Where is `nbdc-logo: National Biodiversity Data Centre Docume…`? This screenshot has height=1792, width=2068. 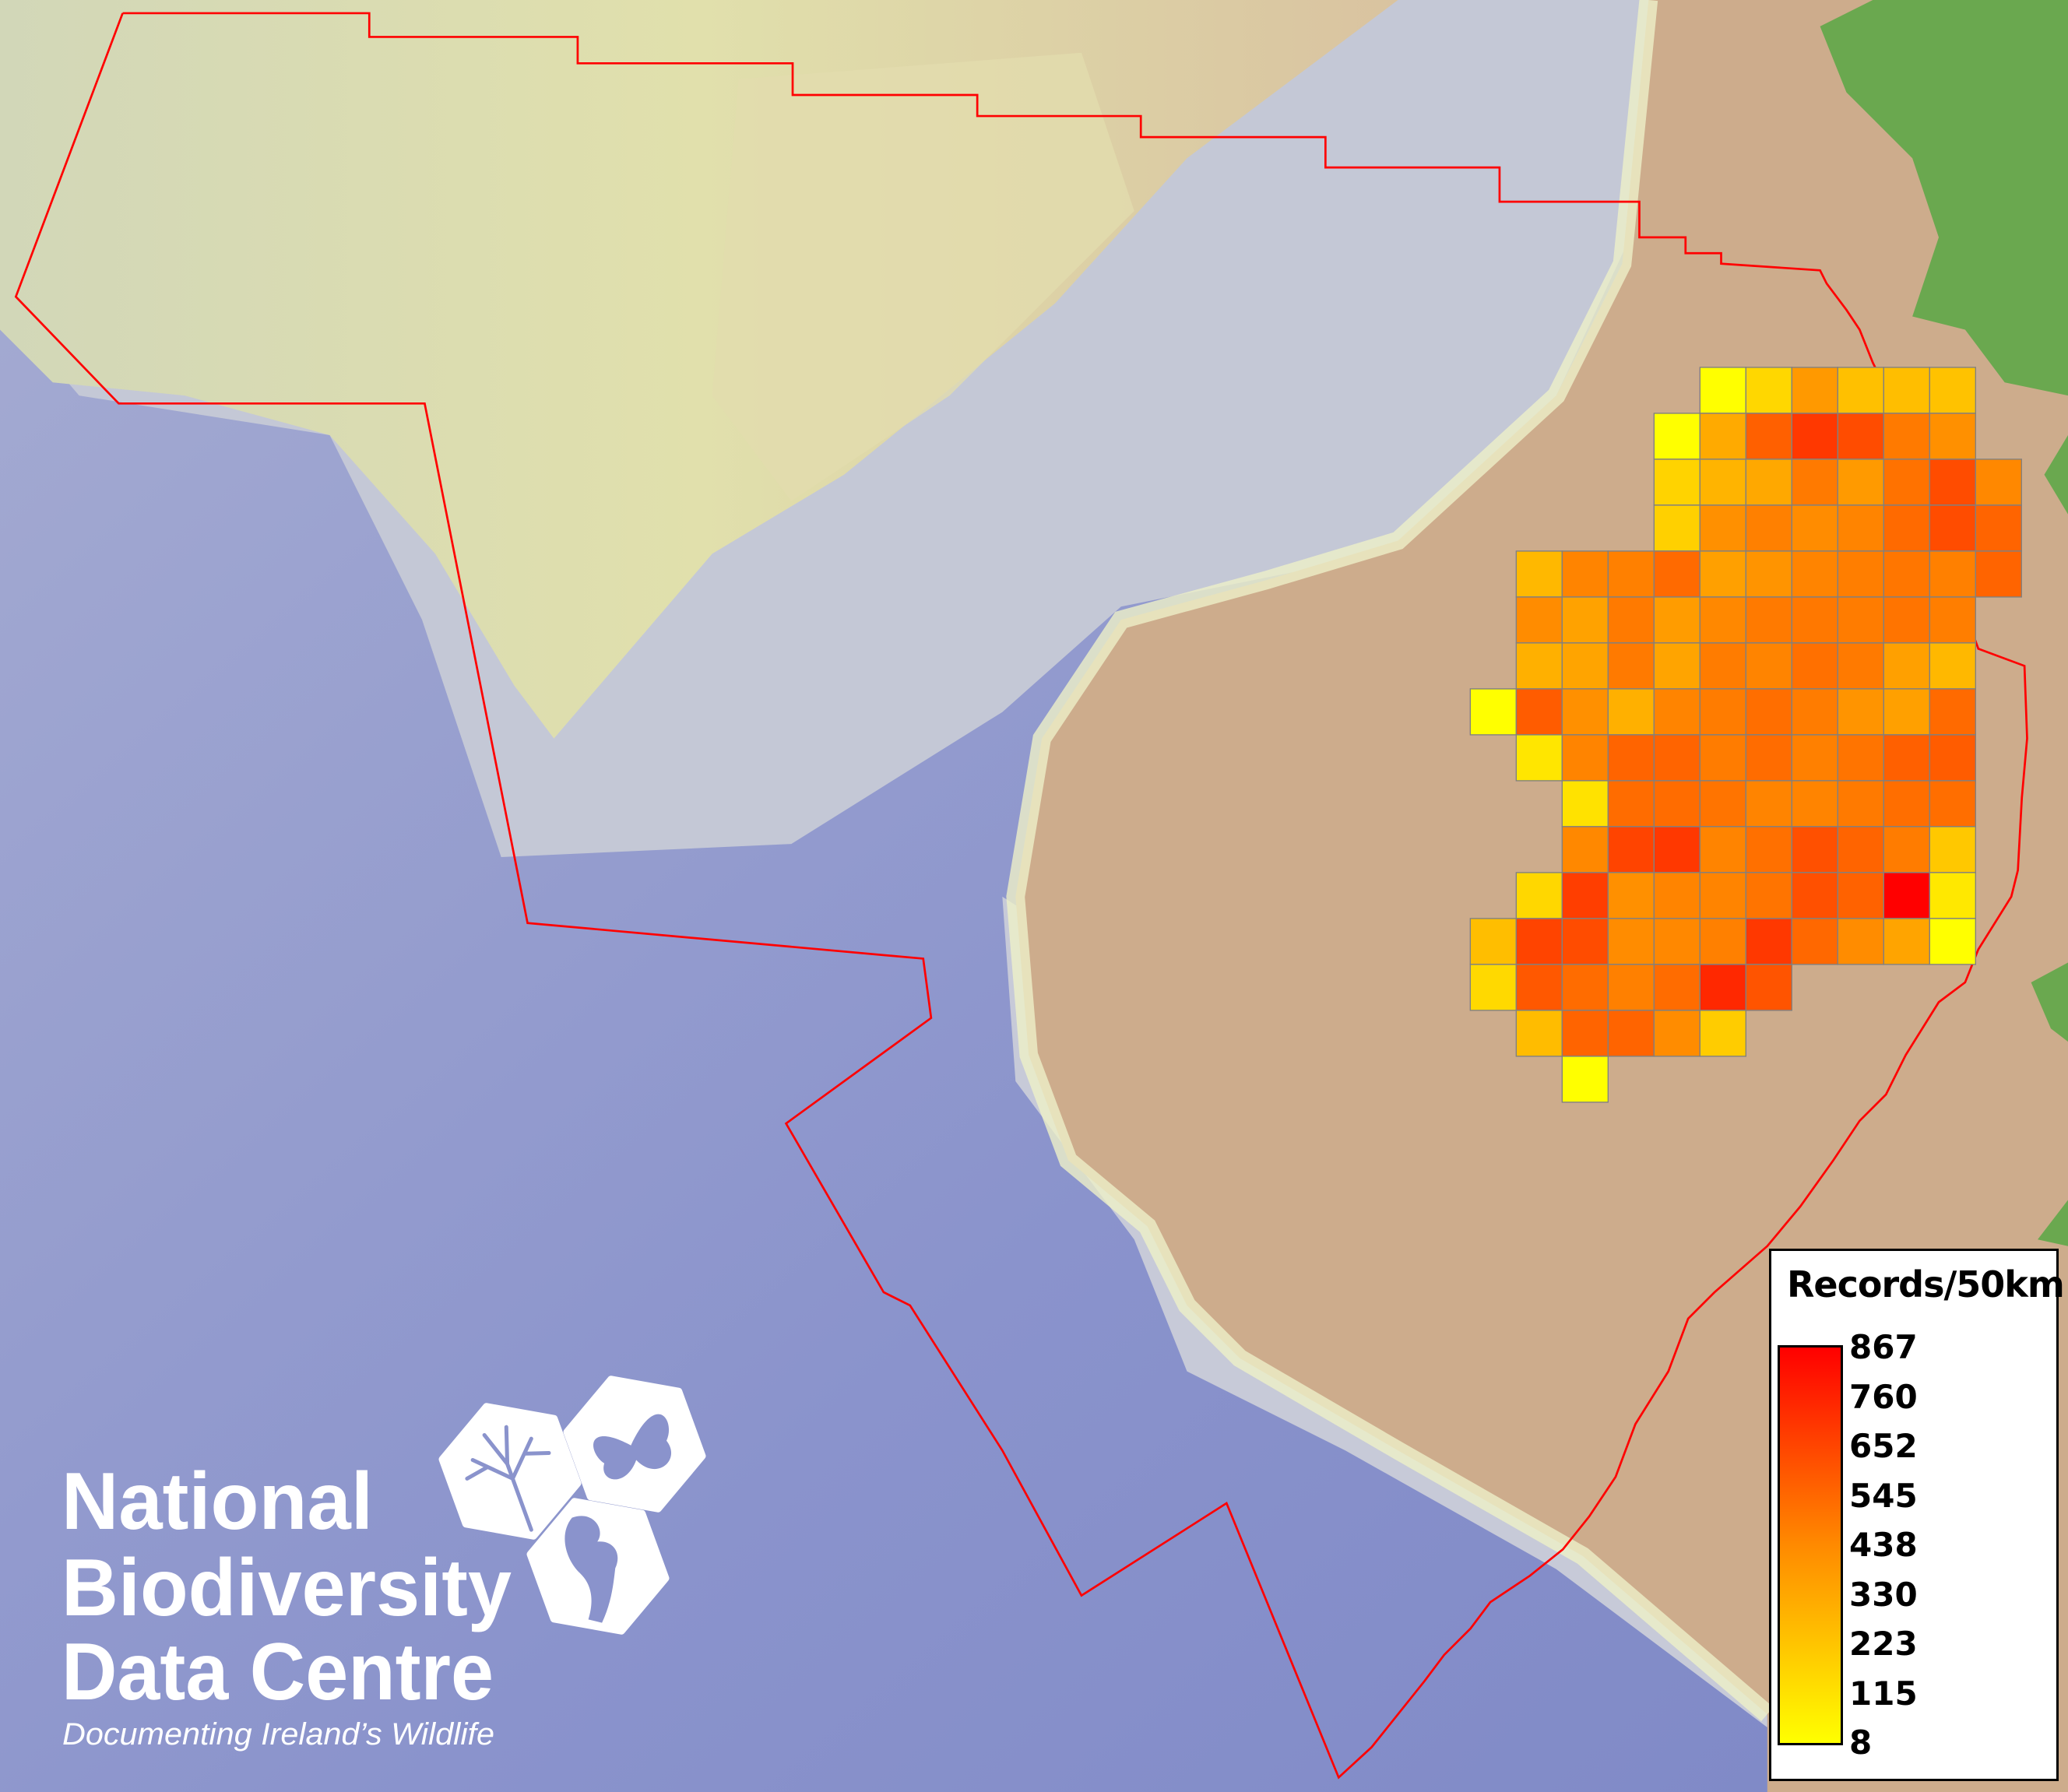 nbdc-logo: National Biodiversity Data Centre Docume… is located at coordinates (384, 1564).